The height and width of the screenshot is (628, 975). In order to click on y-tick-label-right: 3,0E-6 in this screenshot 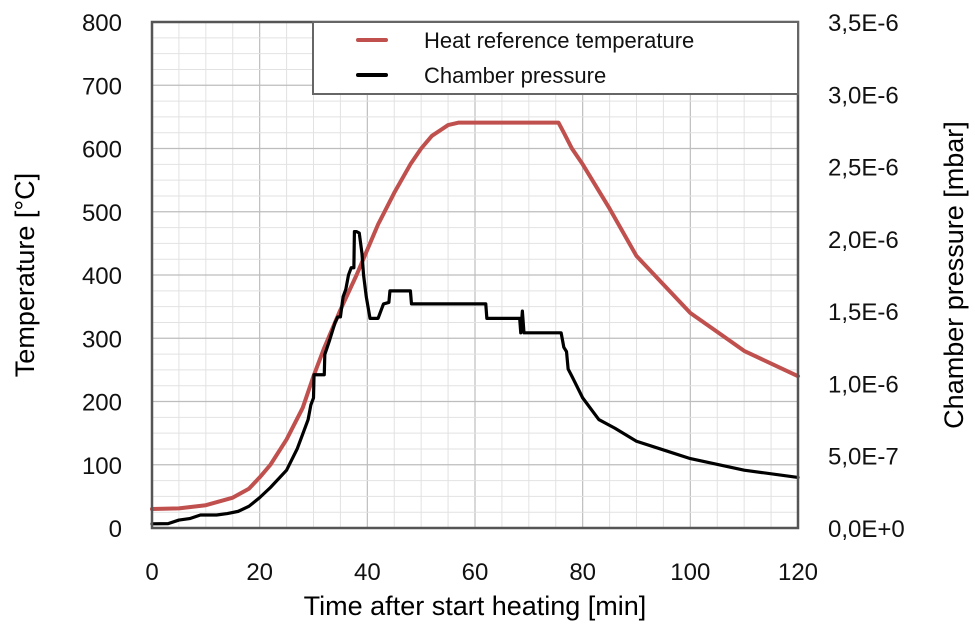, I will do `click(863, 95)`.